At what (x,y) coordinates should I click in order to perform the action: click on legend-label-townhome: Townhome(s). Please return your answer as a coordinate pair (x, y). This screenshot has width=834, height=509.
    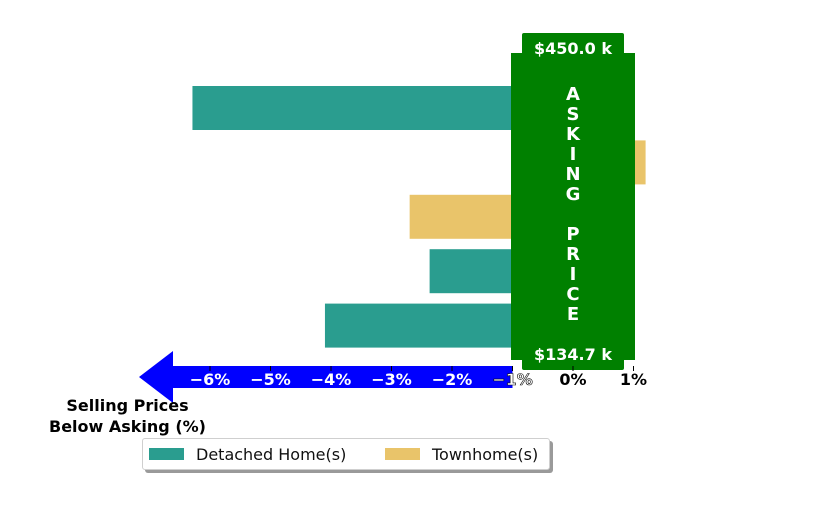
    Looking at the image, I should click on (485, 454).